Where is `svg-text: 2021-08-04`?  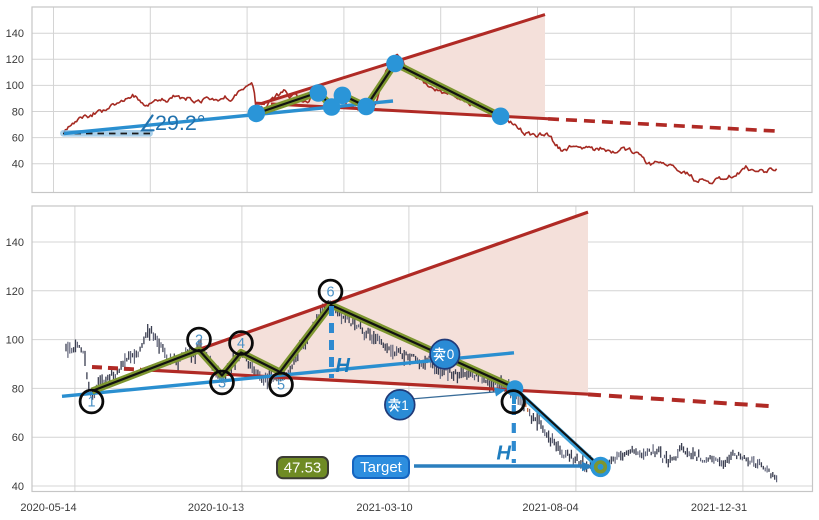
svg-text: 2021-08-04 is located at coordinates (550, 508).